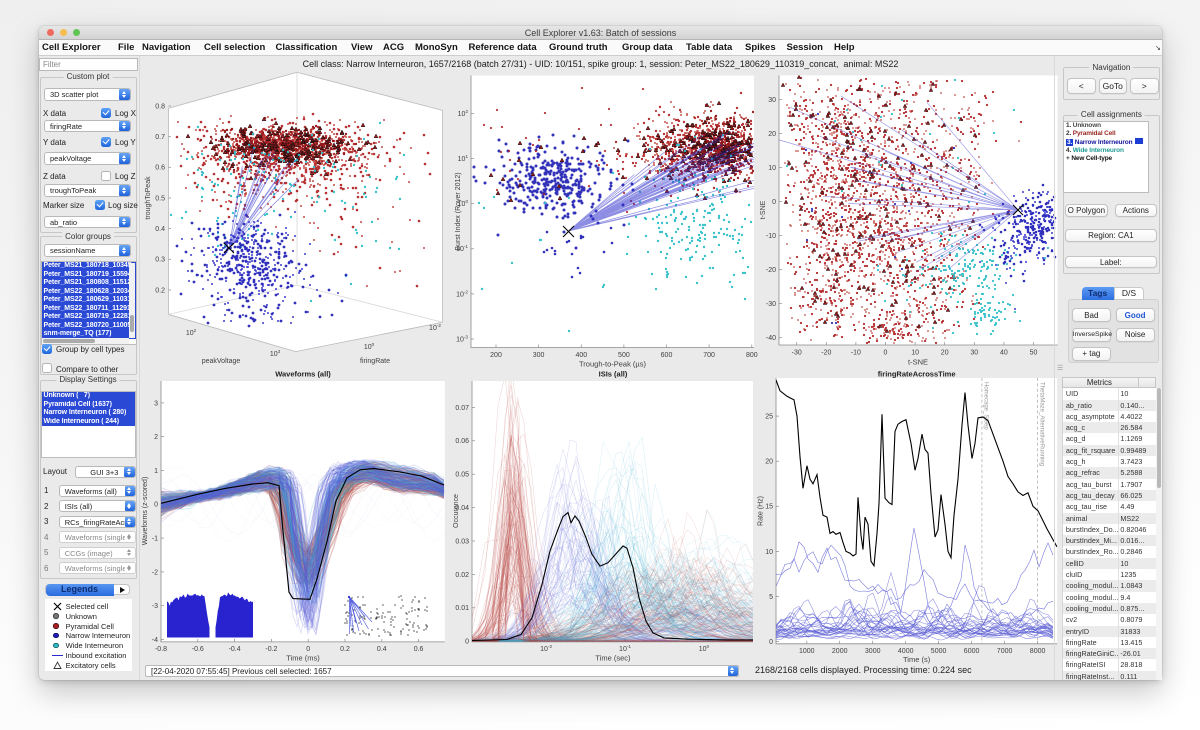 This screenshot has width=1200, height=730. What do you see at coordinates (160, 106) in the screenshot?
I see `svg-text: 0.8` at bounding box center [160, 106].